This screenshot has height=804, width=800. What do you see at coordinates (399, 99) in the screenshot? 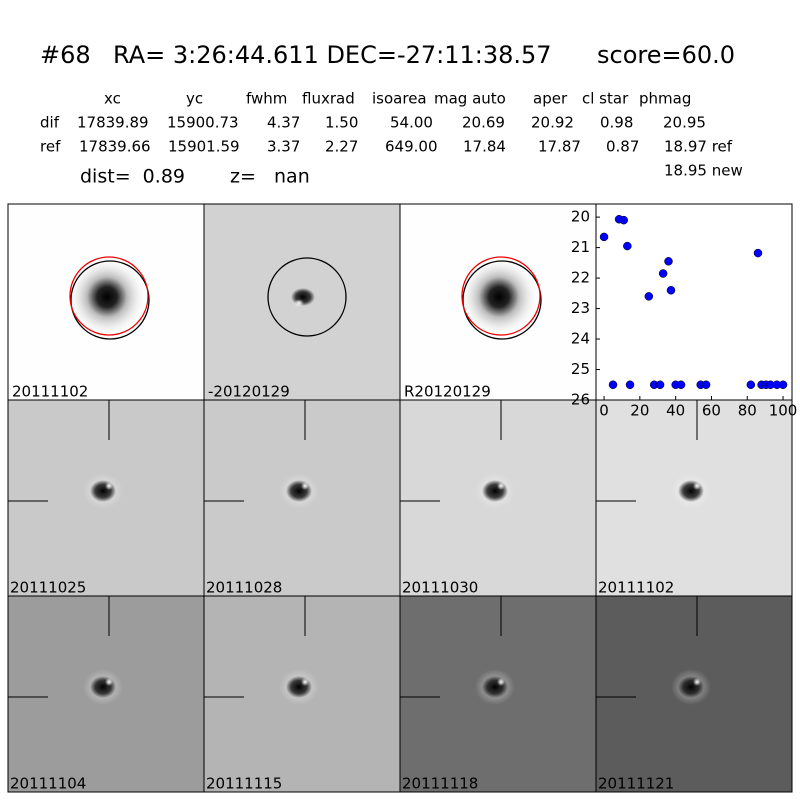
I see `column-header: isoarea` at bounding box center [399, 99].